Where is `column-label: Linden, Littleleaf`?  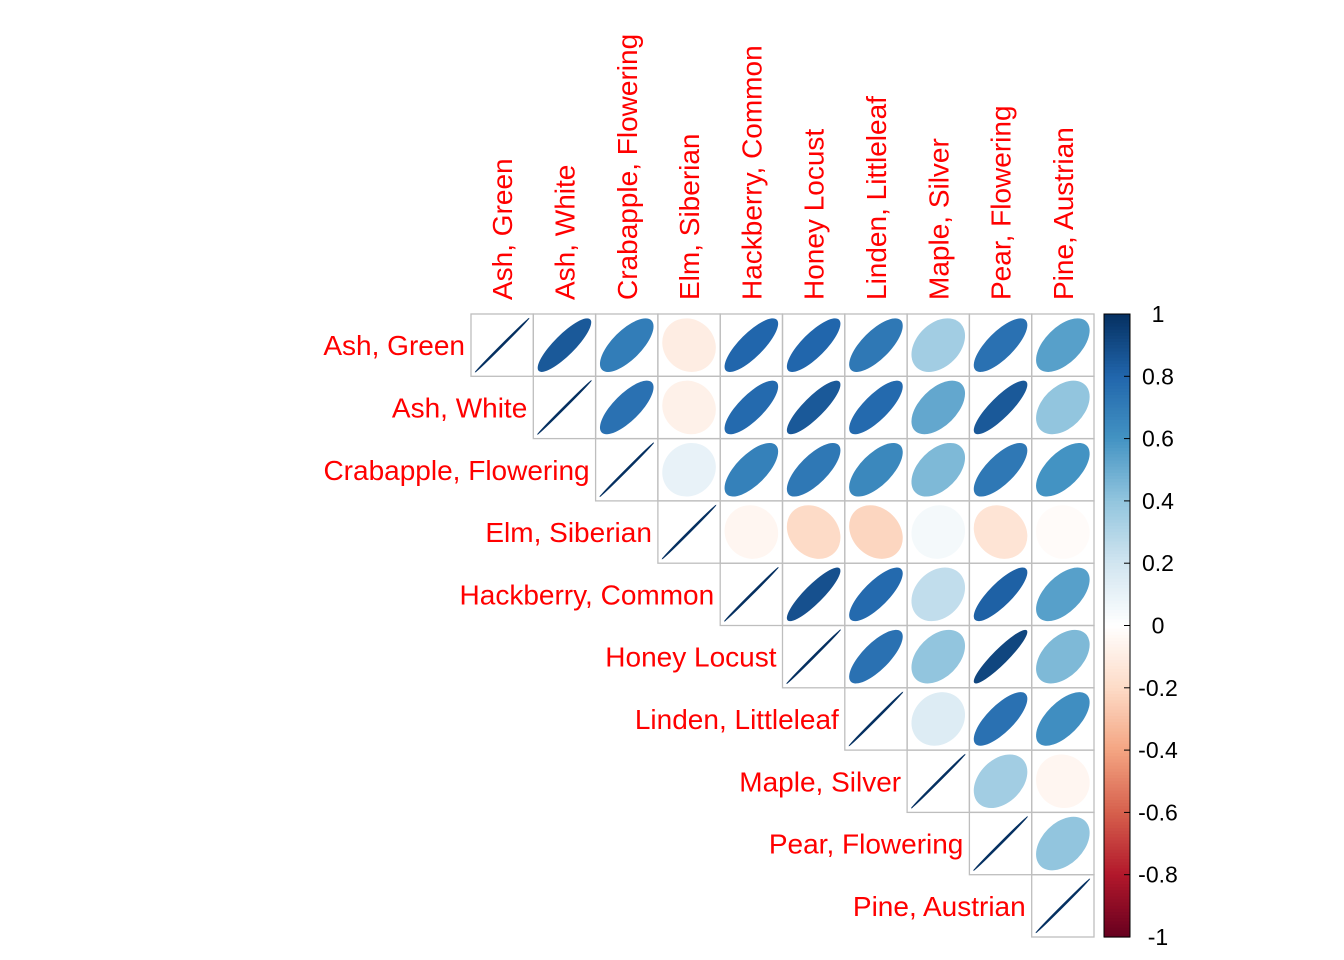
column-label: Linden, Littleleaf is located at coordinates (876, 198).